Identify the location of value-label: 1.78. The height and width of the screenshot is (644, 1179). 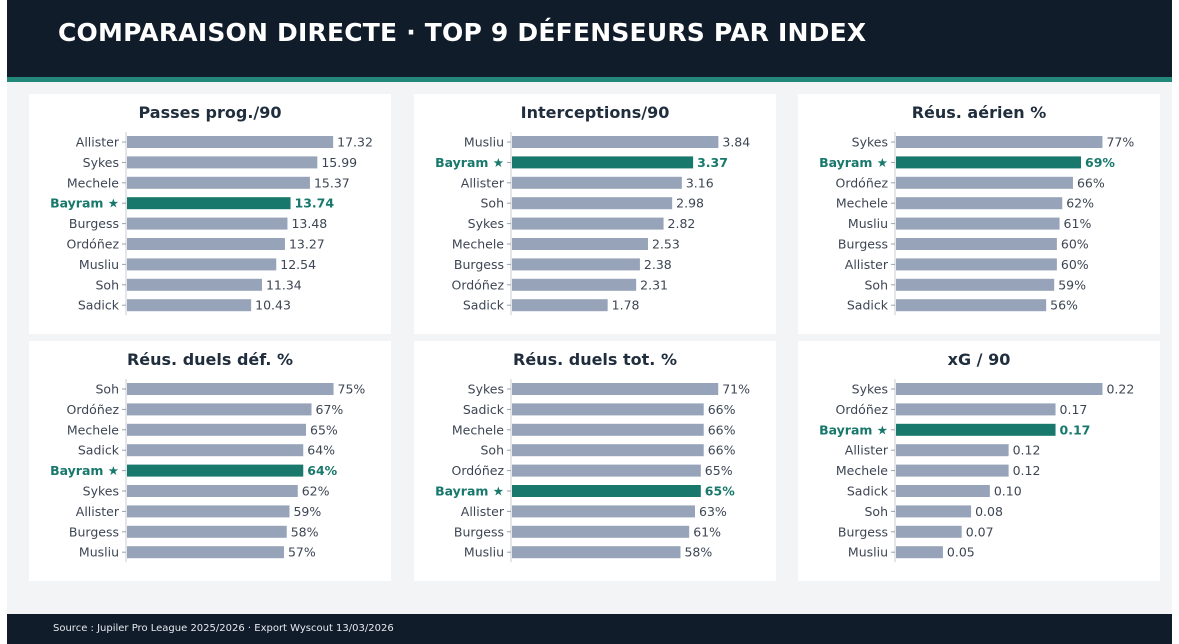
(626, 305).